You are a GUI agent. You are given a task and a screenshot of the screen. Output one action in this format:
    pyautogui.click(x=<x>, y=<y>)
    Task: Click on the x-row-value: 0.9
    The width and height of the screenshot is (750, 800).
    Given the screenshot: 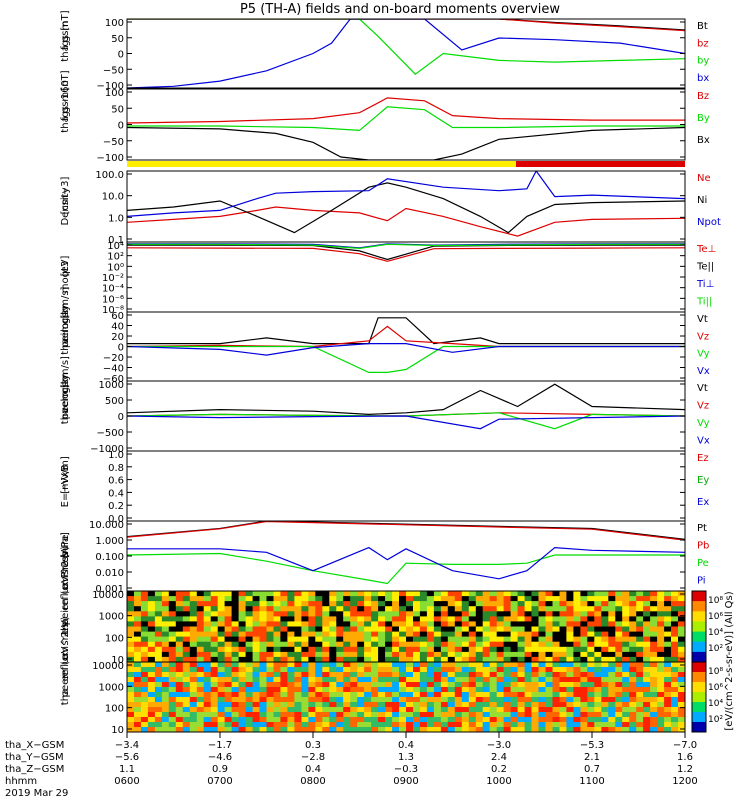 What is the action you would take?
    pyautogui.click(x=220, y=769)
    